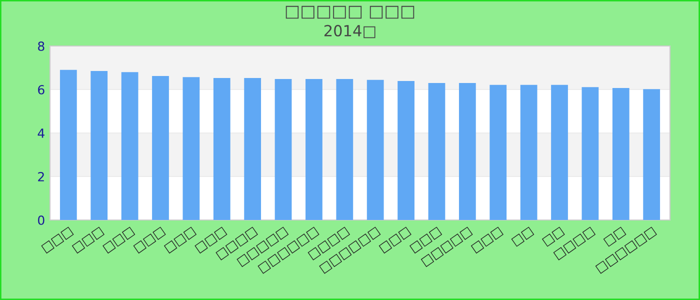  Describe the element at coordinates (41, 220) in the screenshot. I see `y-tick-label: 0` at that location.